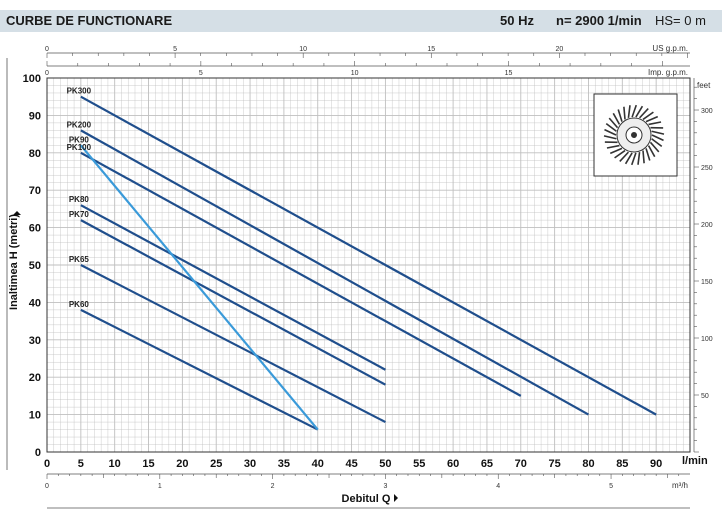 The height and width of the screenshot is (513, 722). I want to click on curve-pk80, so click(233, 287).